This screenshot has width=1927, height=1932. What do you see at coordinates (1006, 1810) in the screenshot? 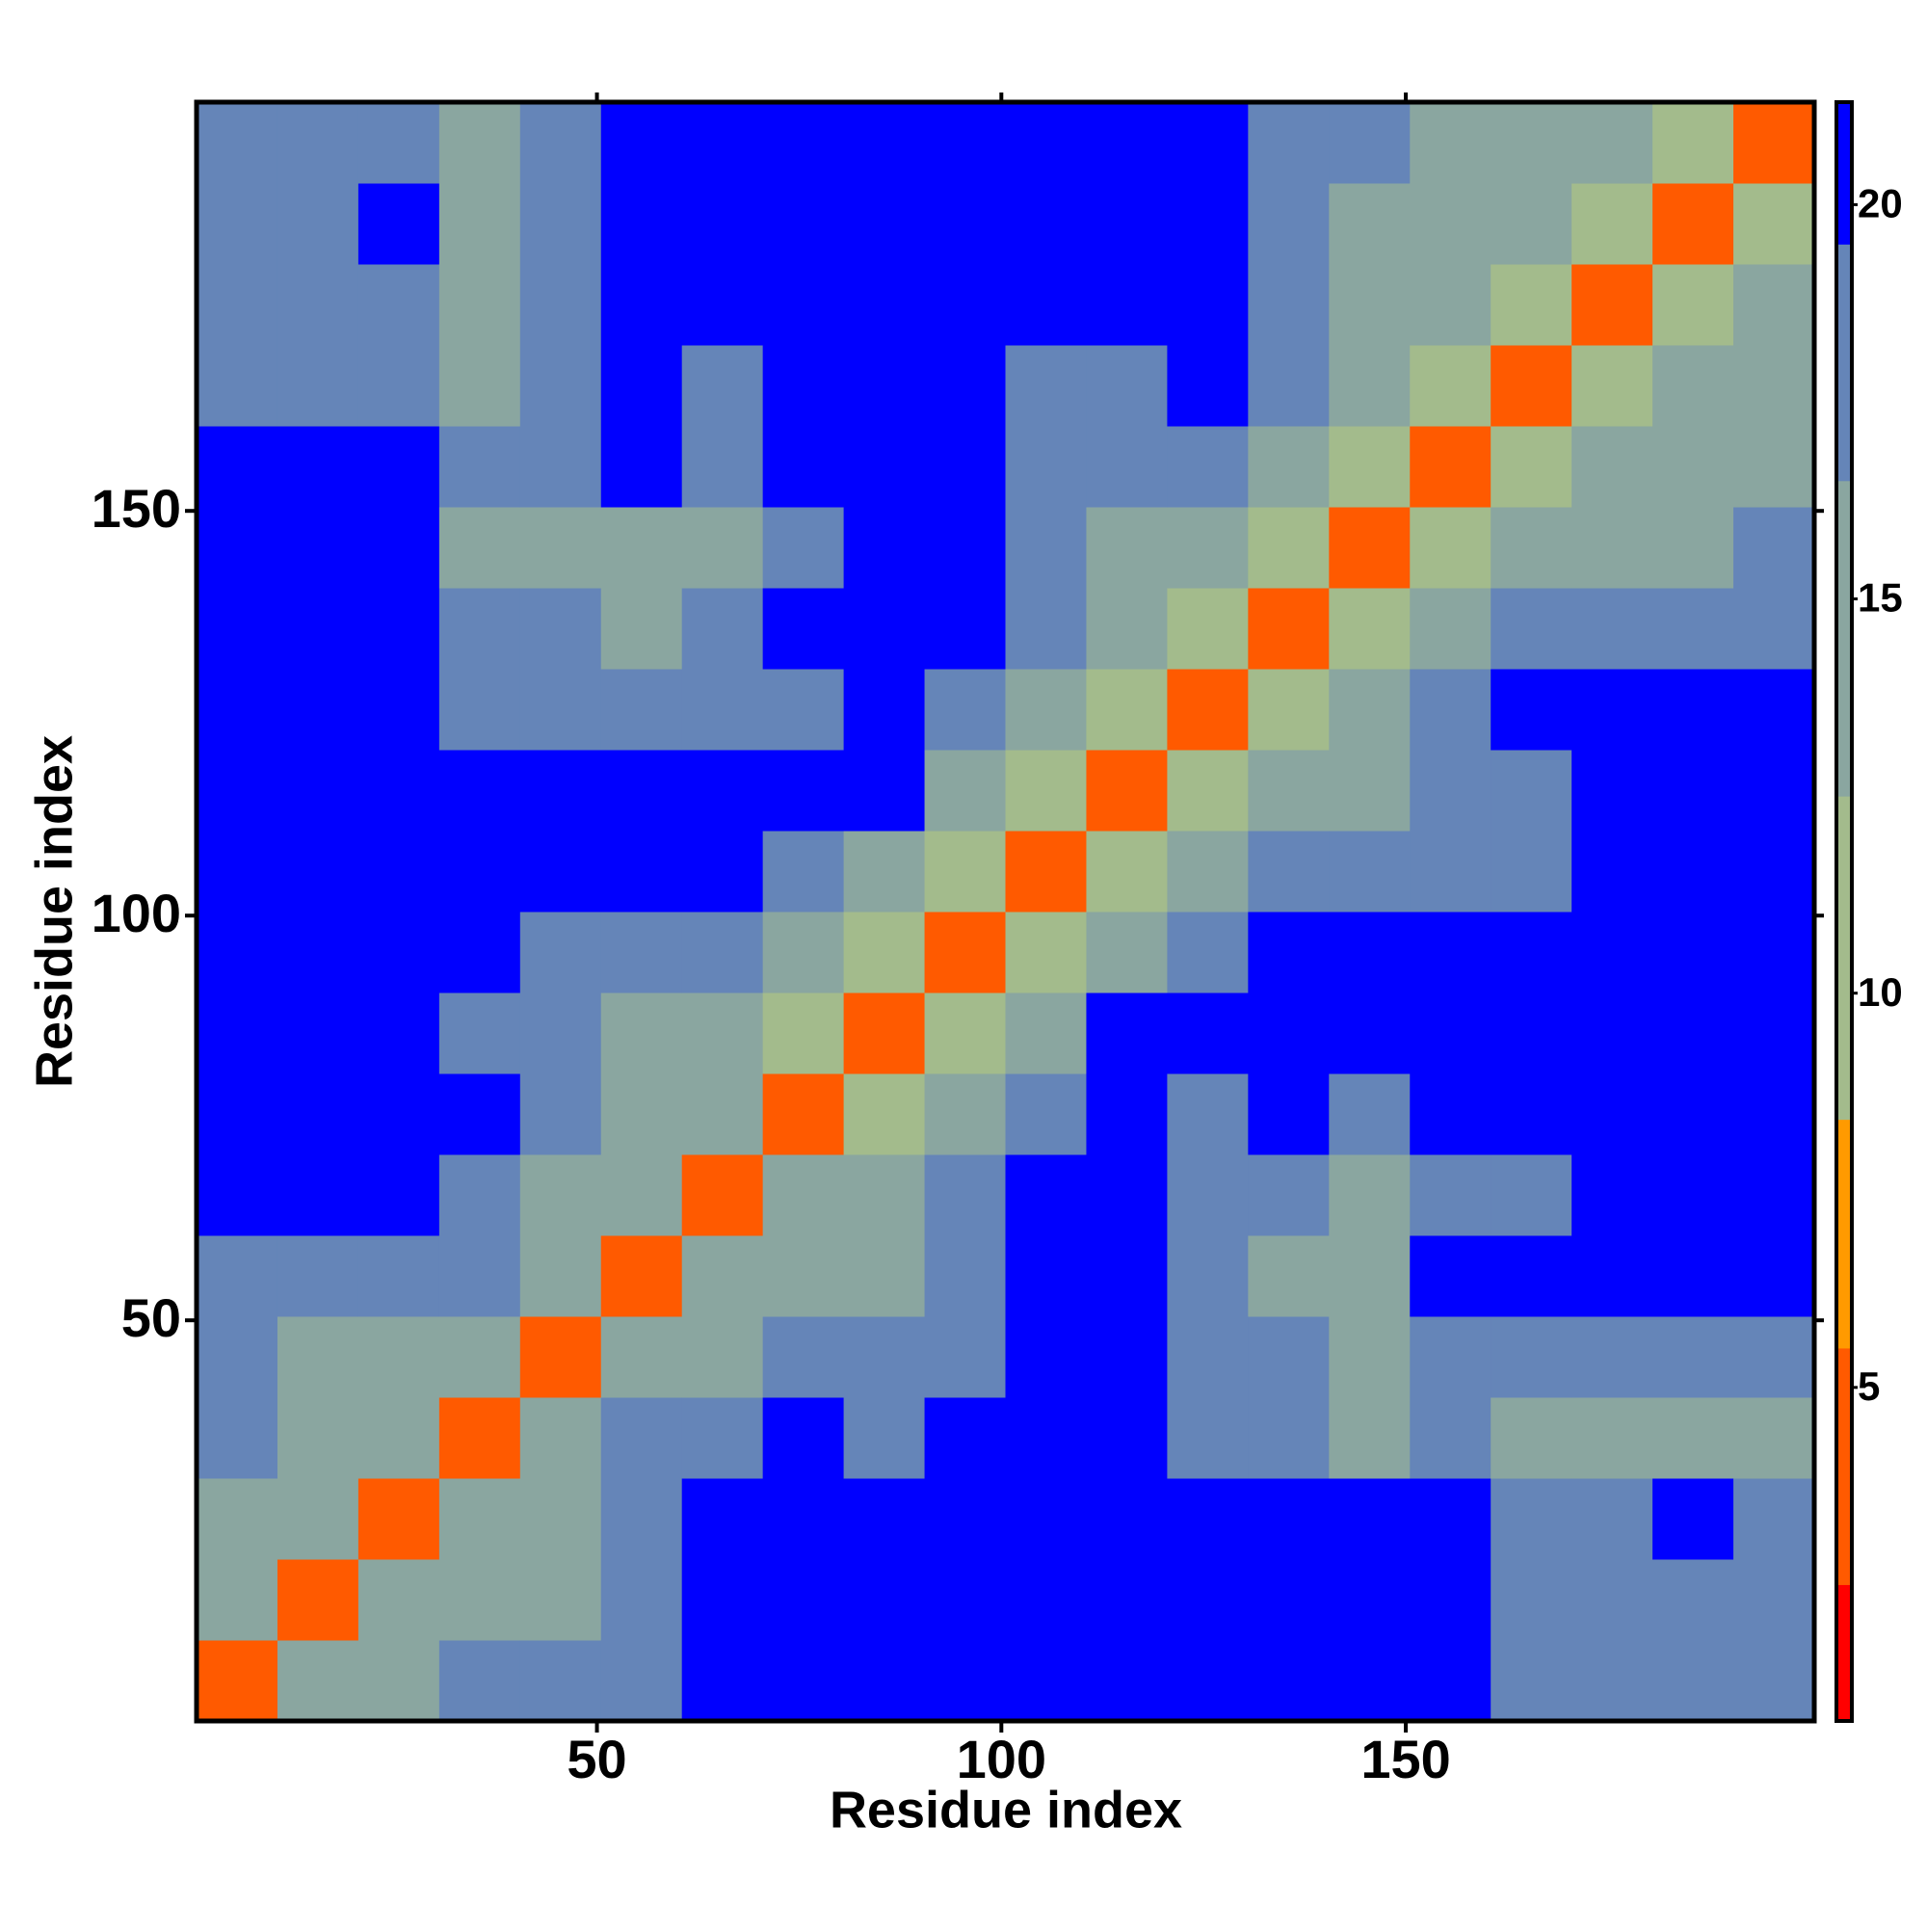
I see `x-axis-title: Residue index` at bounding box center [1006, 1810].